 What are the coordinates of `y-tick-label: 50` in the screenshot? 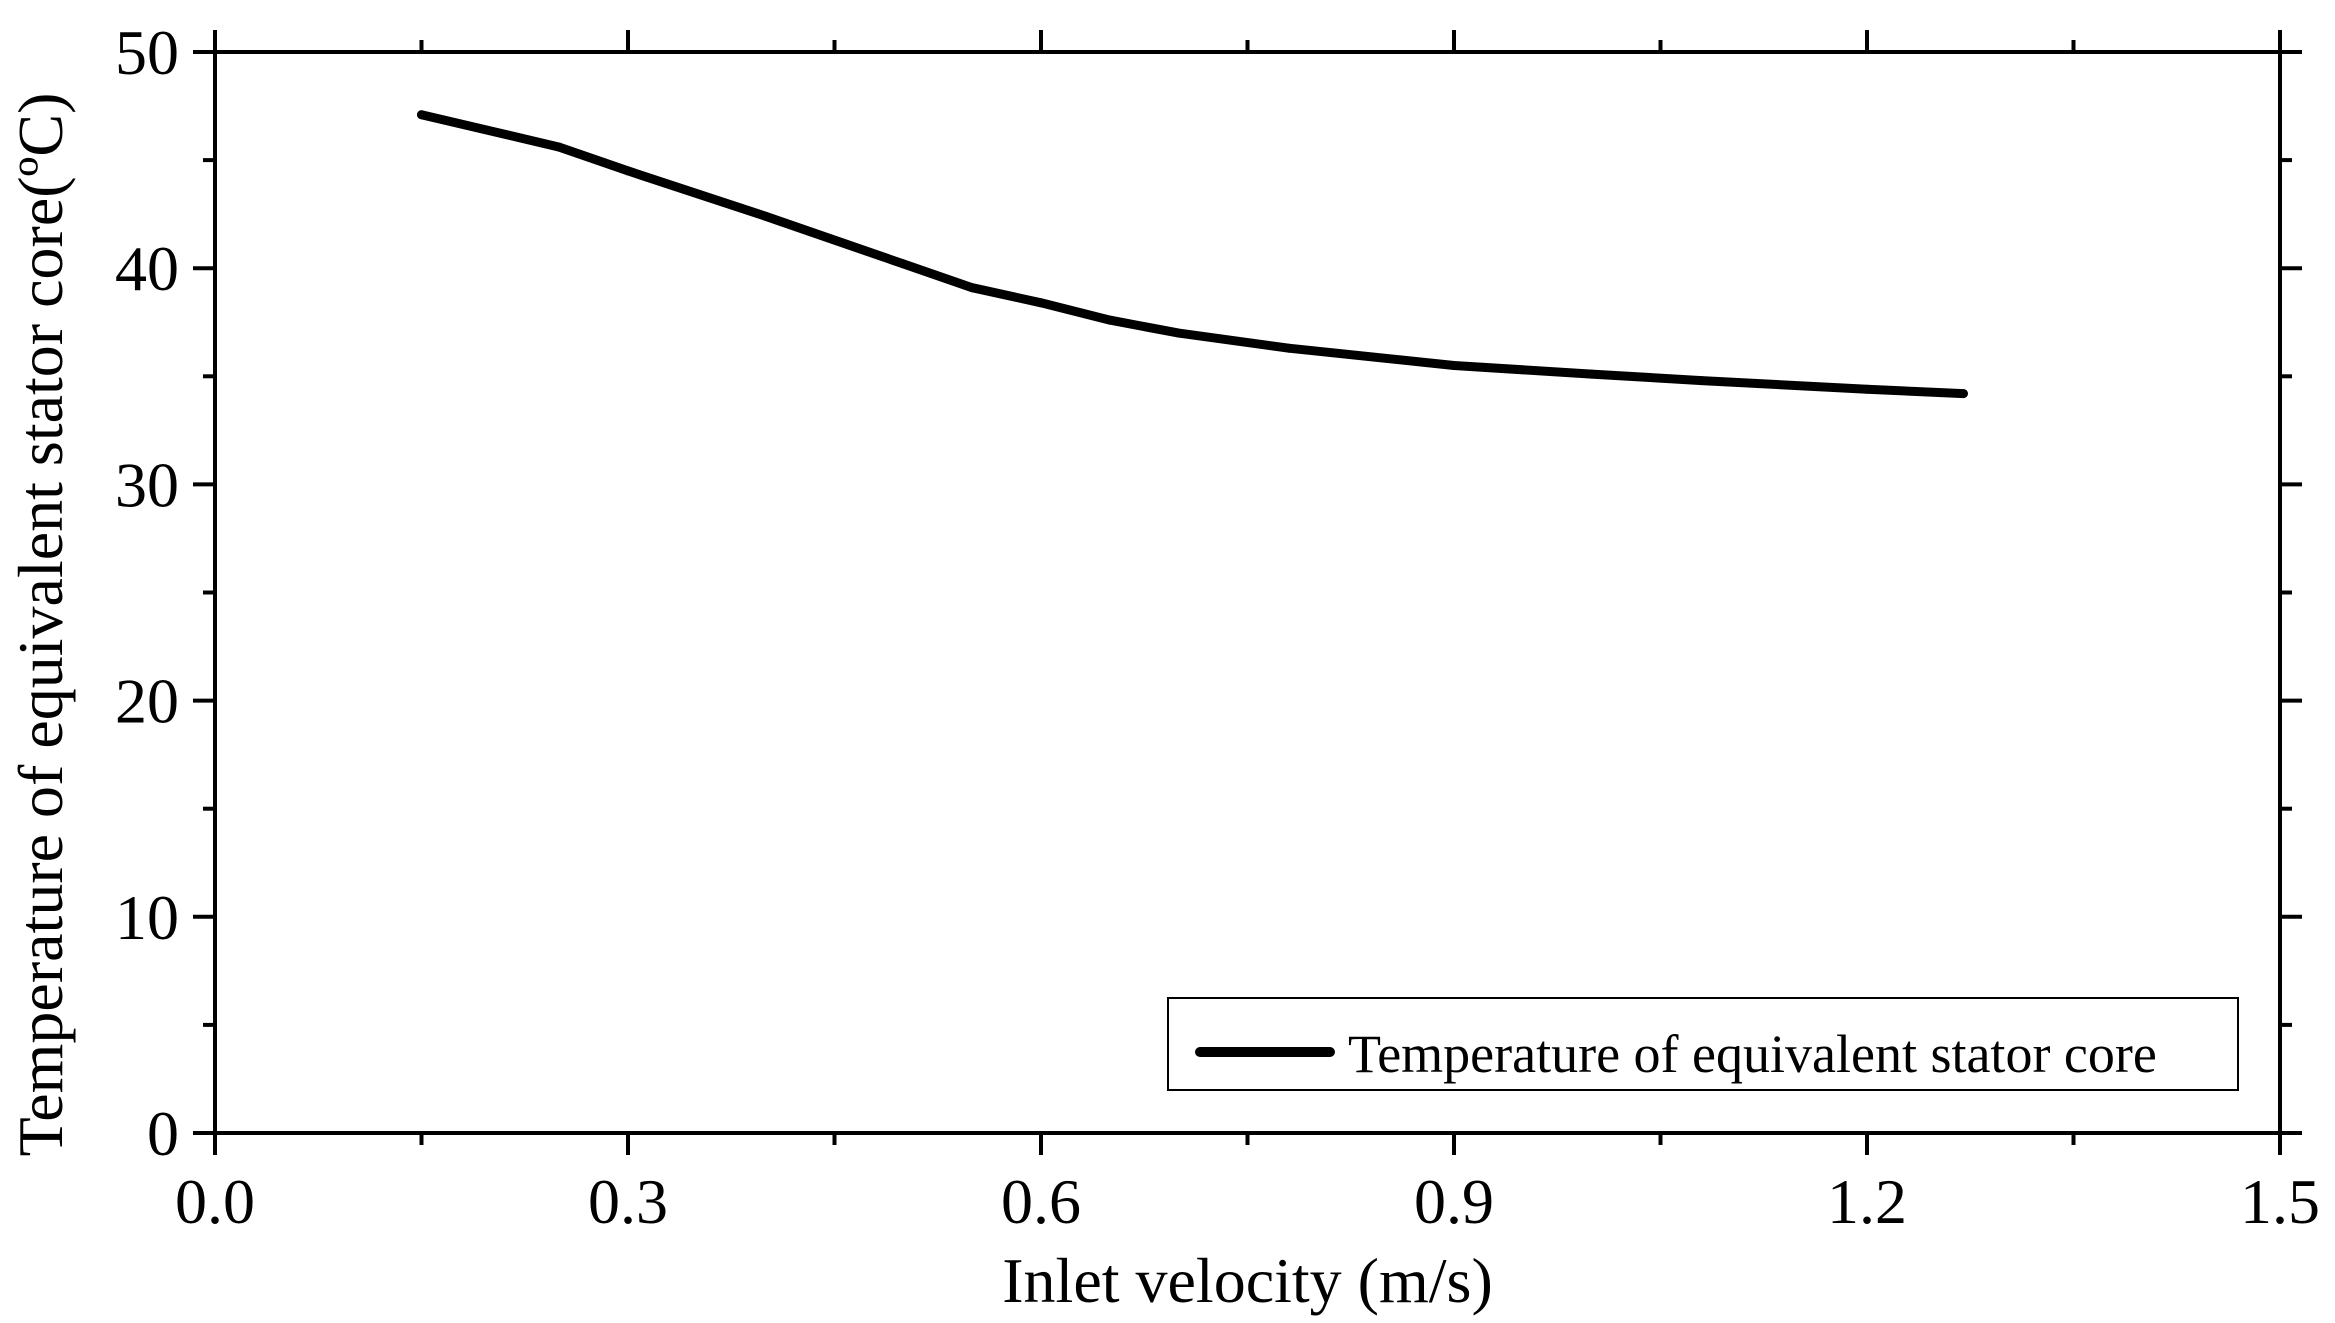 It's located at (147, 52).